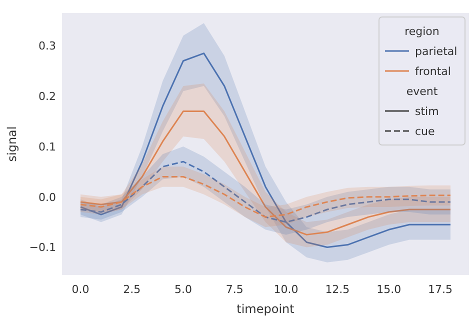  Describe the element at coordinates (425, 131) in the screenshot. I see `annotation: cue` at that location.